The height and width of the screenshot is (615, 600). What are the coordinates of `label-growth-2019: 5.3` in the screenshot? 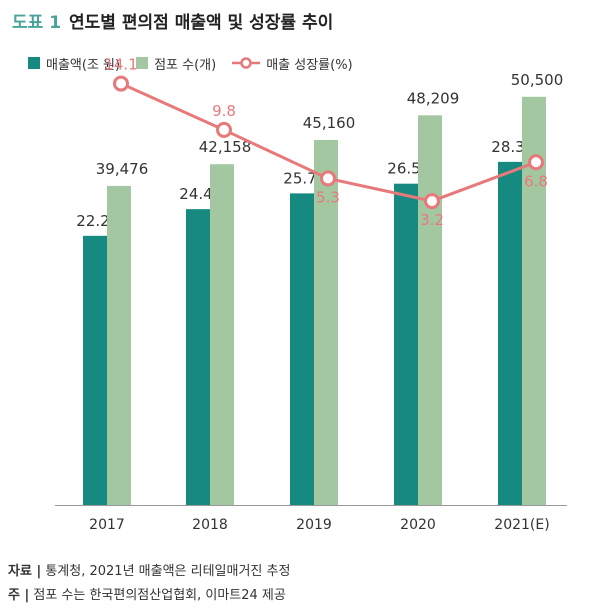 It's located at (328, 197).